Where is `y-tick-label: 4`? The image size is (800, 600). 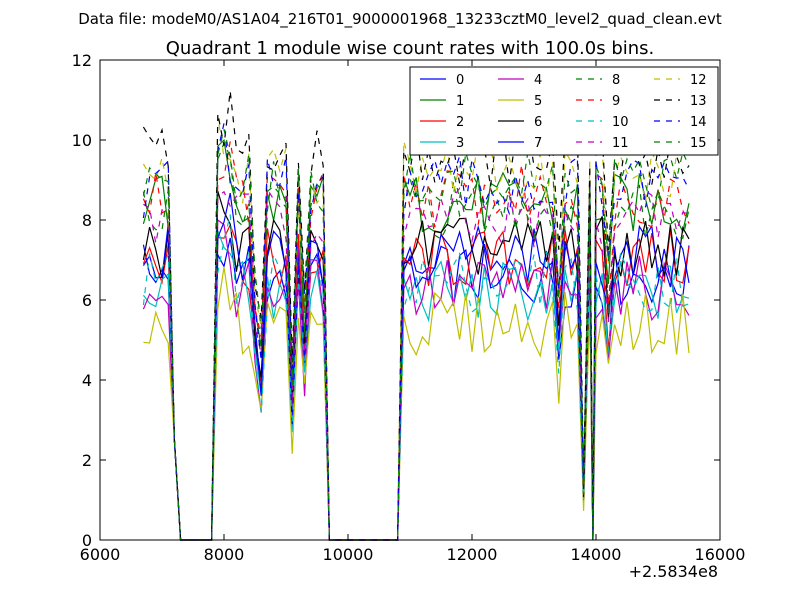 y-tick-label: 4 is located at coordinates (87, 380).